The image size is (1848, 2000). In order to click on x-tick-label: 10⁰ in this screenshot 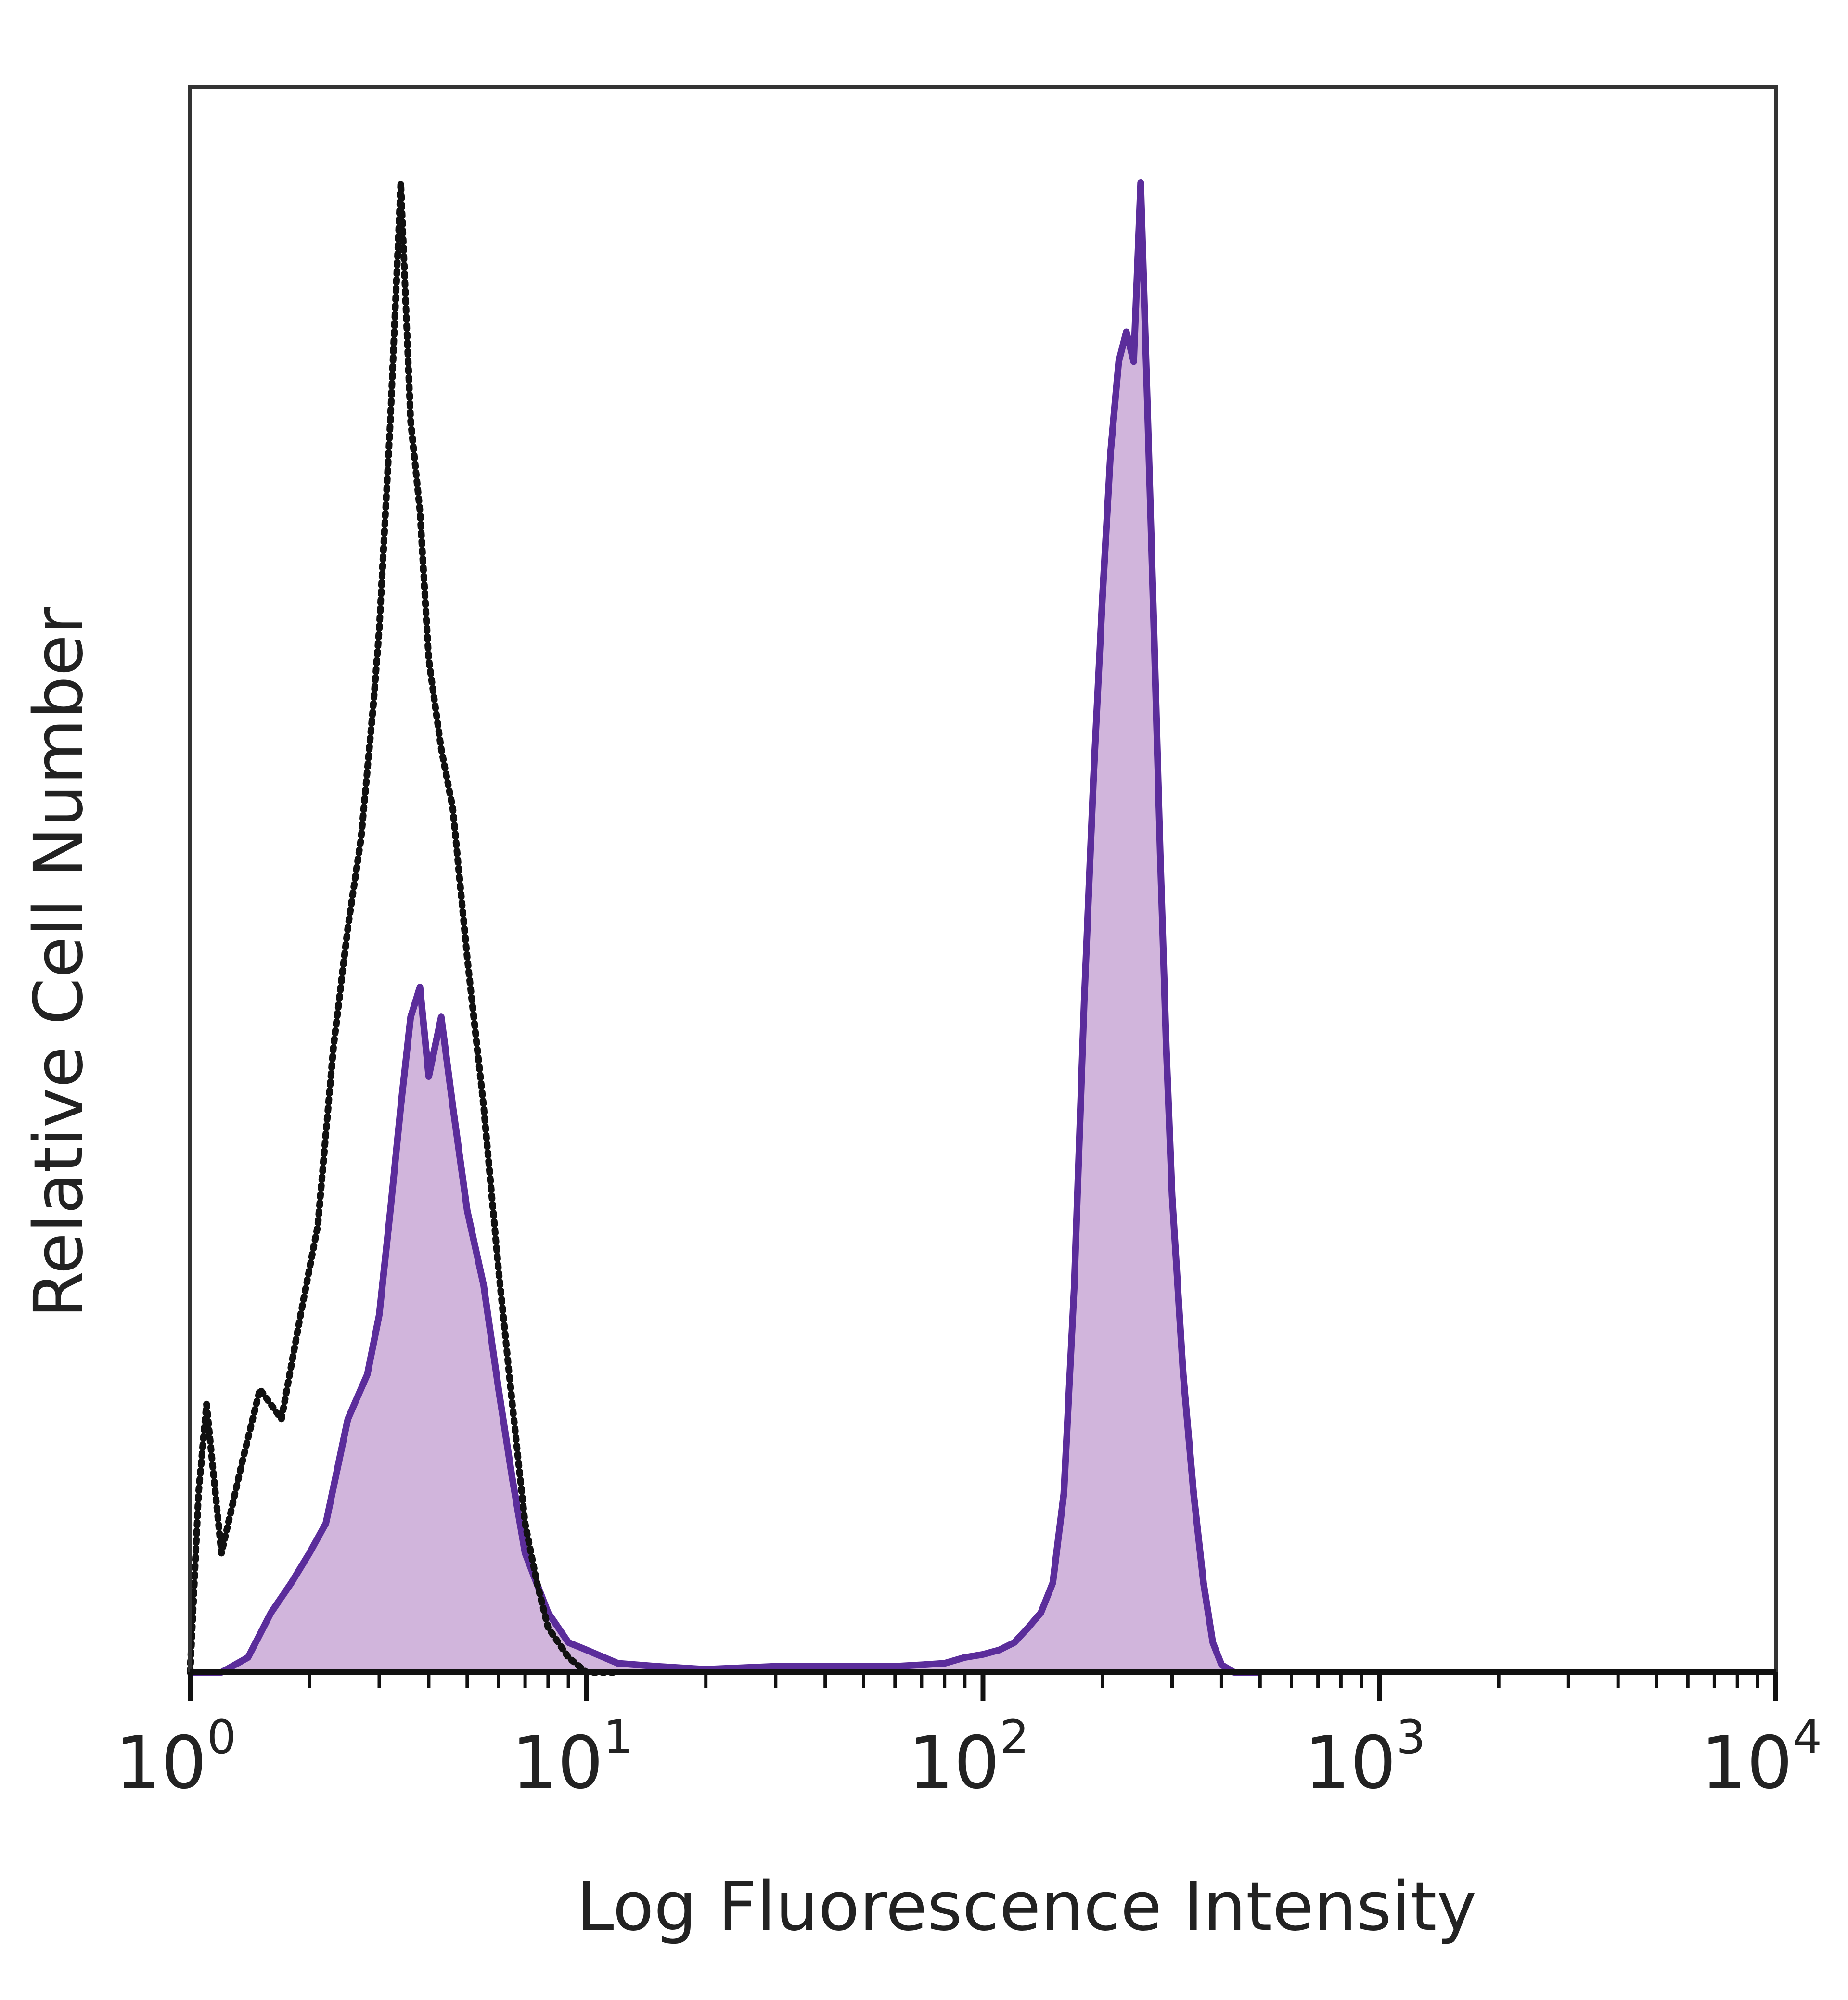, I will do `click(175, 1757)`.